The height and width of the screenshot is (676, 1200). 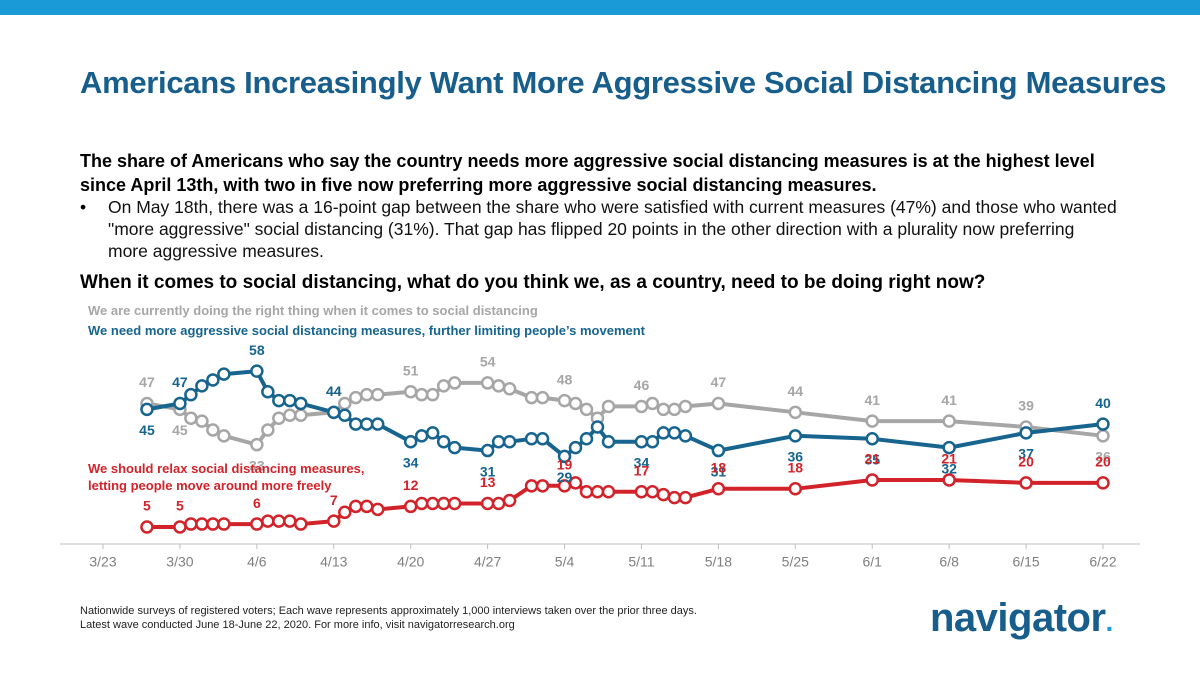 What do you see at coordinates (1103, 462) in the screenshot?
I see `data-label: 20` at bounding box center [1103, 462].